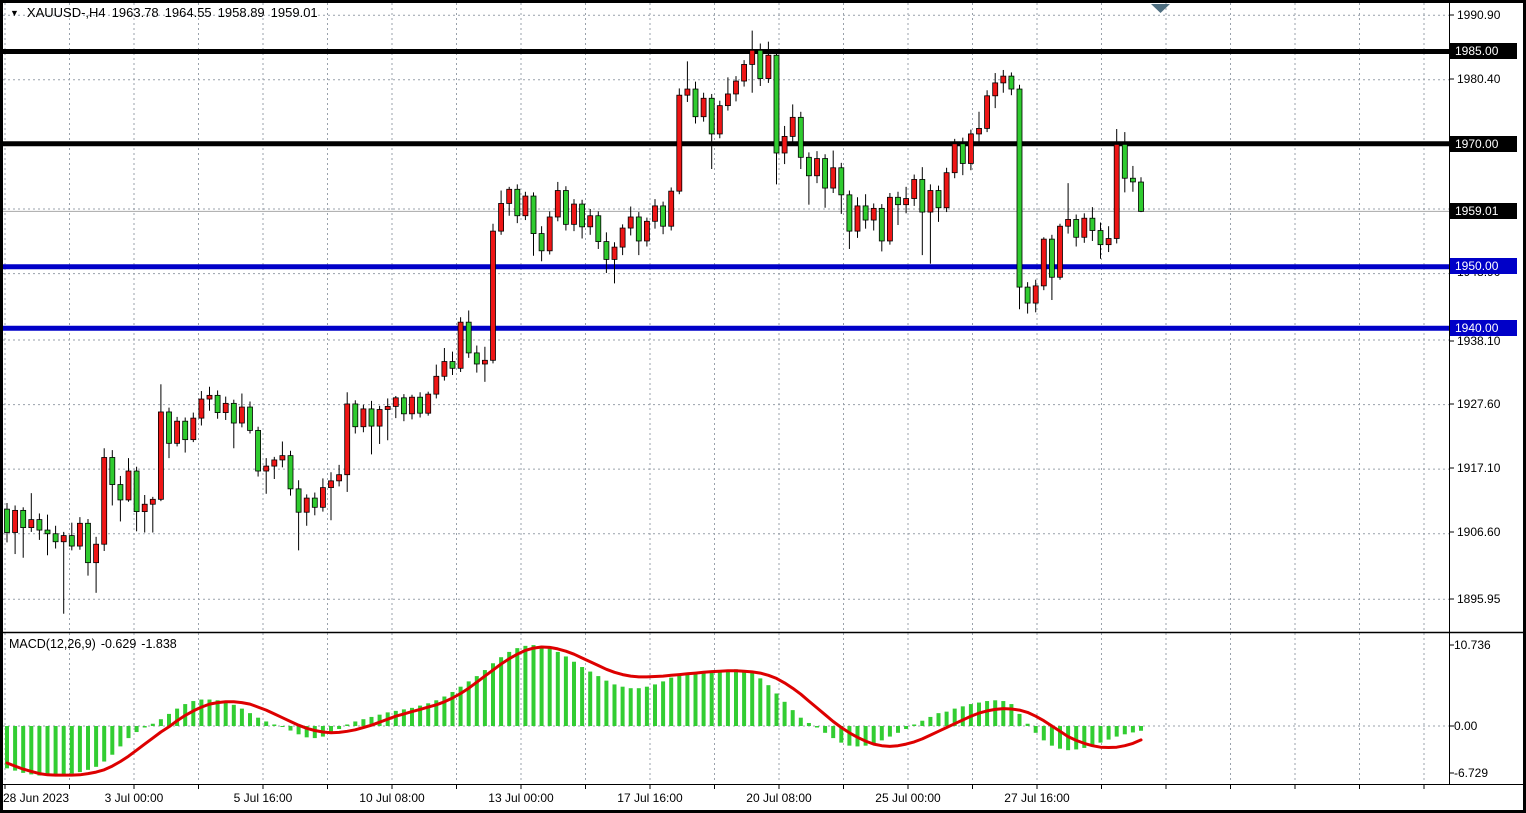  What do you see at coordinates (574, 711) in the screenshot?
I see `macd-signal-line` at bounding box center [574, 711].